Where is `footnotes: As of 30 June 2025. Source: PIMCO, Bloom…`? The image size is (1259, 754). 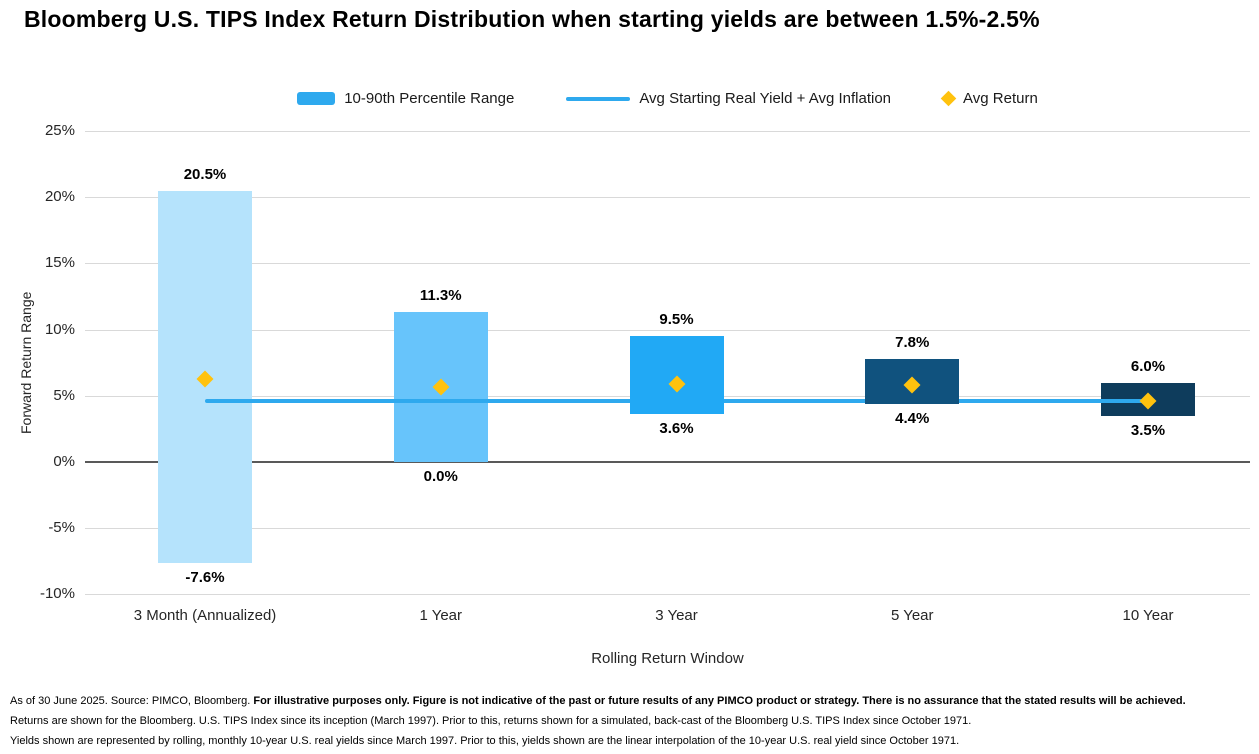
footnotes: As of 30 June 2025. Source: PIMCO, Bloom… is located at coordinates (632, 725).